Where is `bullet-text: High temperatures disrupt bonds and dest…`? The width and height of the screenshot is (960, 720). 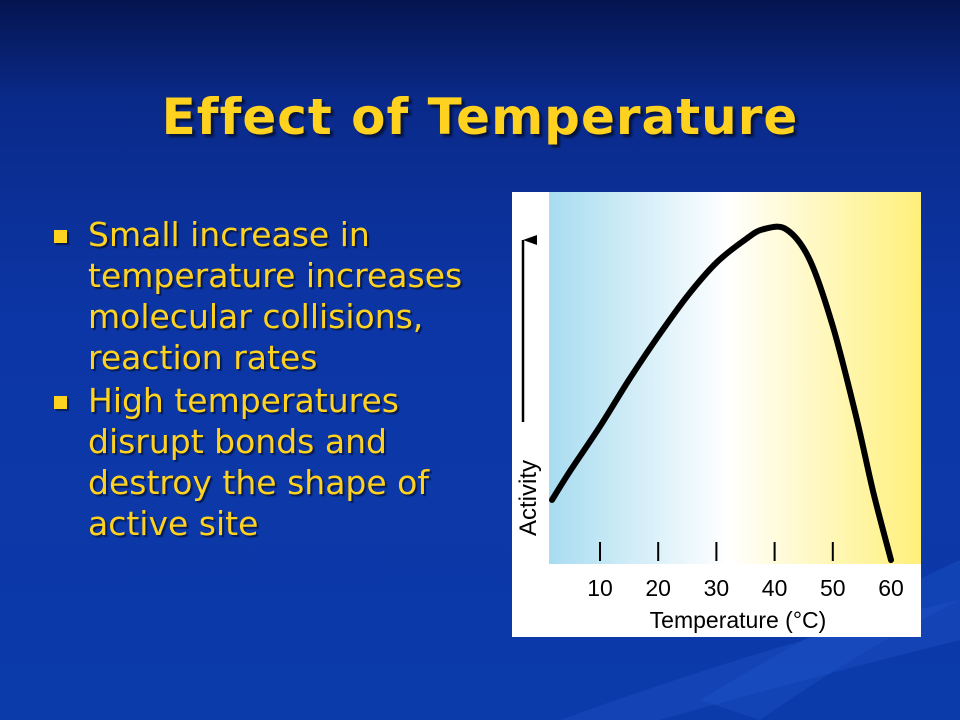
bullet-text: High temperatures disrupt bonds and dest… is located at coordinates (258, 462).